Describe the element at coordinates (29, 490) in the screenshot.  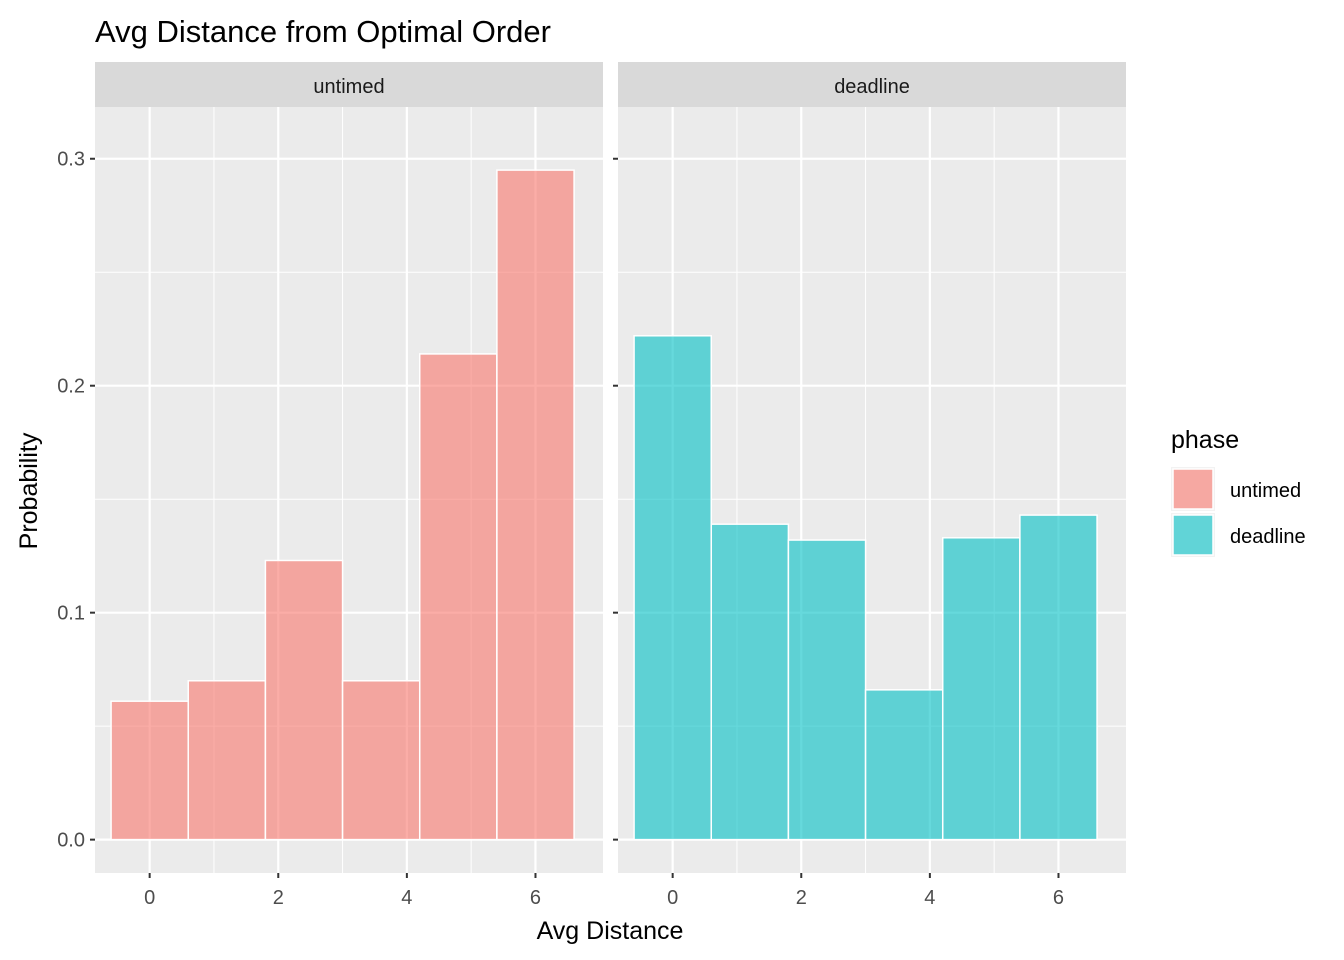
I see `y-axis-title: Probability` at that location.